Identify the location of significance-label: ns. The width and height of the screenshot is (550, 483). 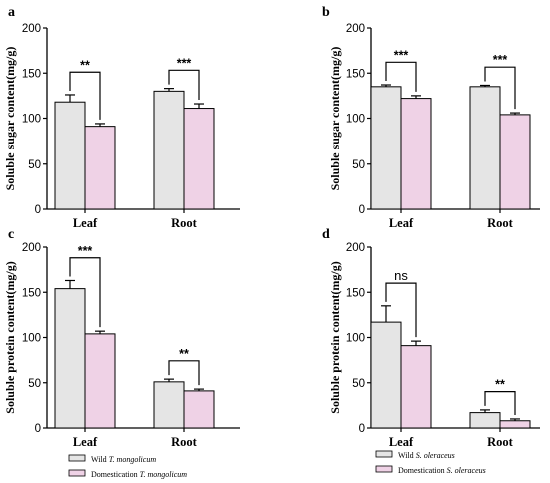
(401, 275).